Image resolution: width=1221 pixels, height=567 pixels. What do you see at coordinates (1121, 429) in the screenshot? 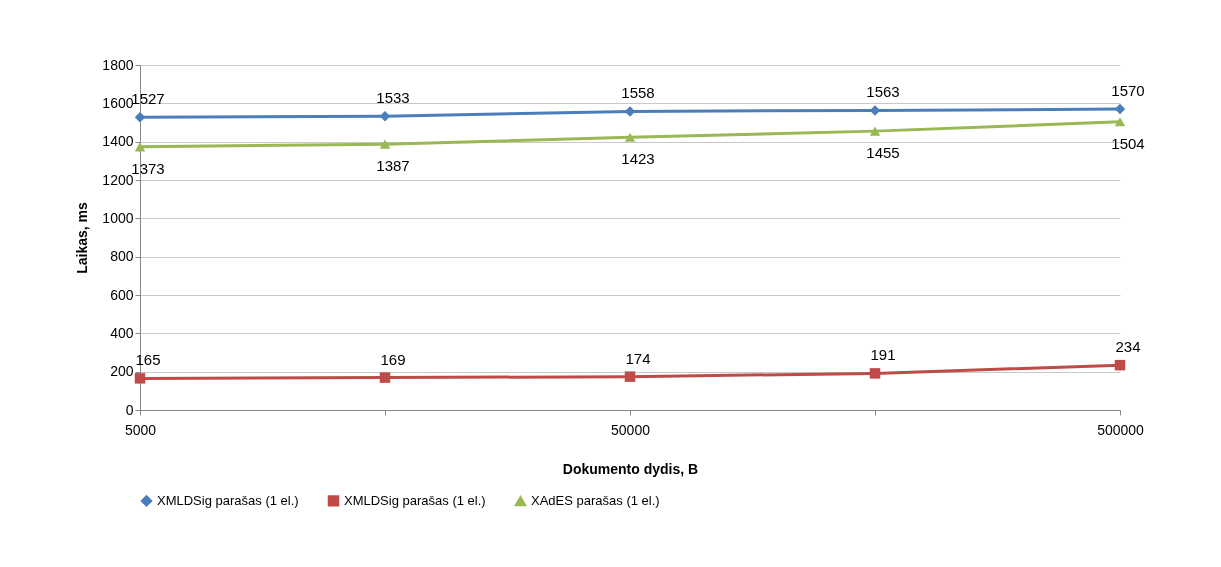
I see `x-tick-label: 500000` at bounding box center [1121, 429].